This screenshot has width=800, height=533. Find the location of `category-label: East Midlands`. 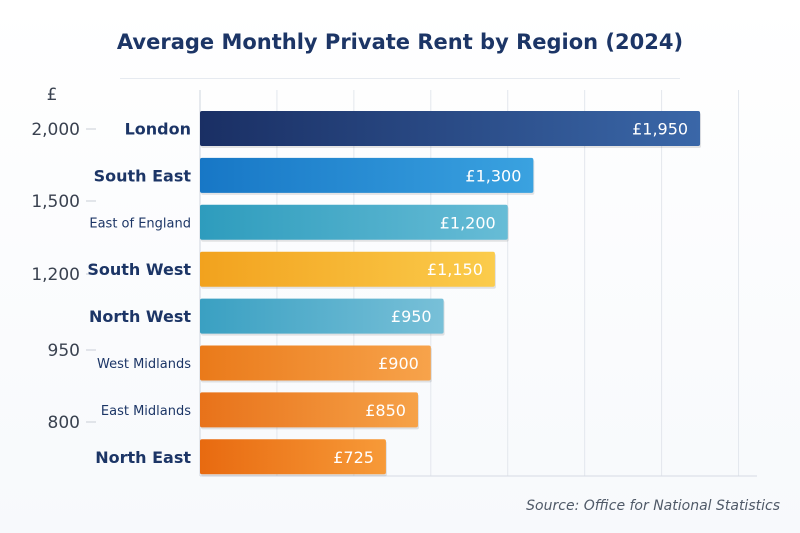

category-label: East Midlands is located at coordinates (146, 411).